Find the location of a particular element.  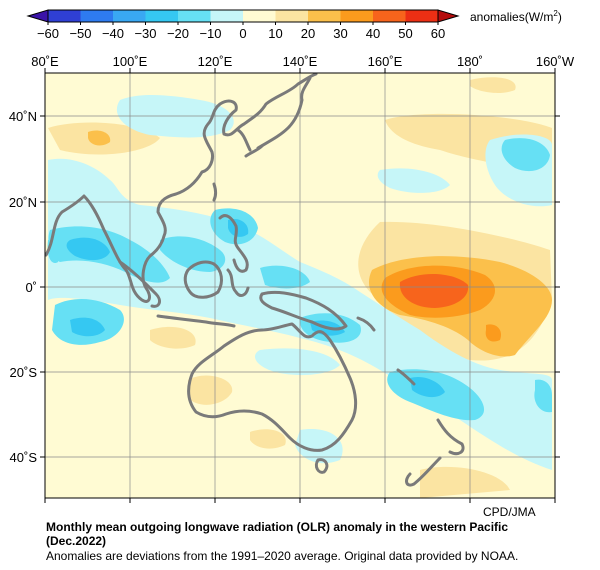

longitude-label: 80˚E is located at coordinates (45, 61).